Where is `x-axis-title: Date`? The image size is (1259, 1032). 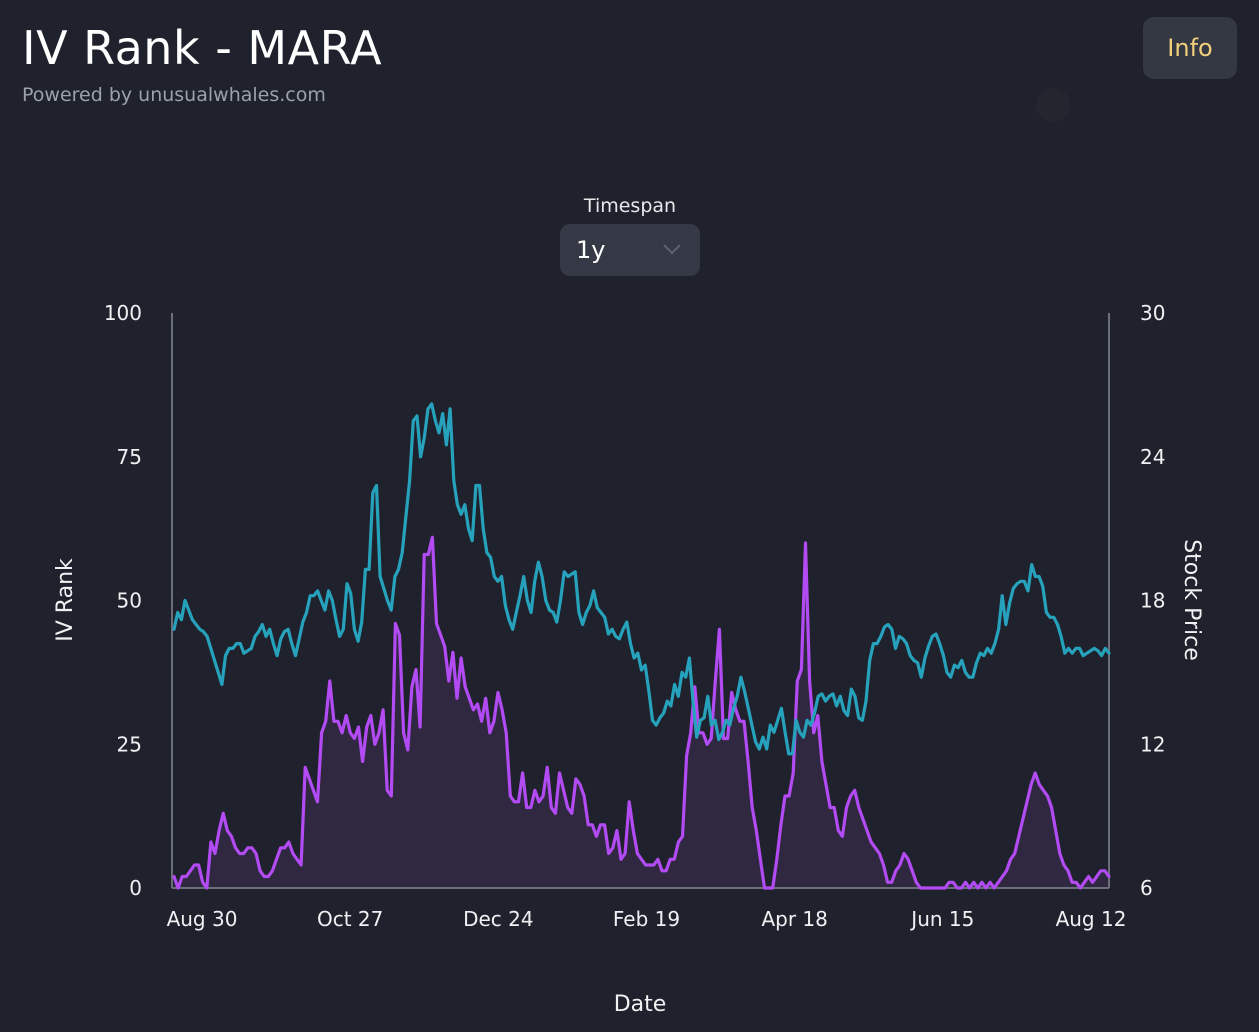 x-axis-title: Date is located at coordinates (640, 1004).